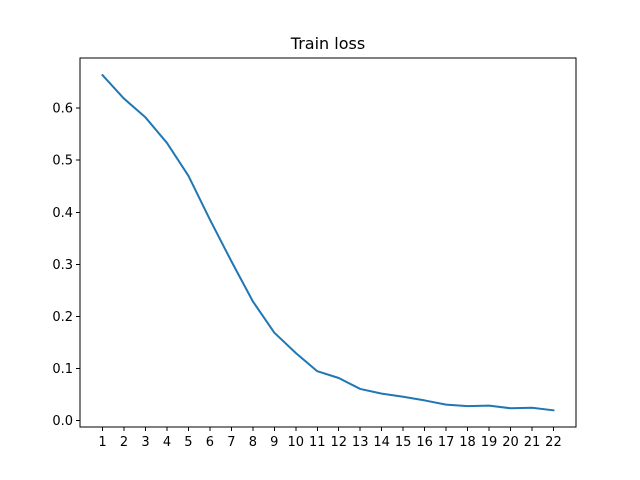 This screenshot has height=480, width=640. What do you see at coordinates (327, 43) in the screenshot?
I see `chart-title: Train loss` at bounding box center [327, 43].